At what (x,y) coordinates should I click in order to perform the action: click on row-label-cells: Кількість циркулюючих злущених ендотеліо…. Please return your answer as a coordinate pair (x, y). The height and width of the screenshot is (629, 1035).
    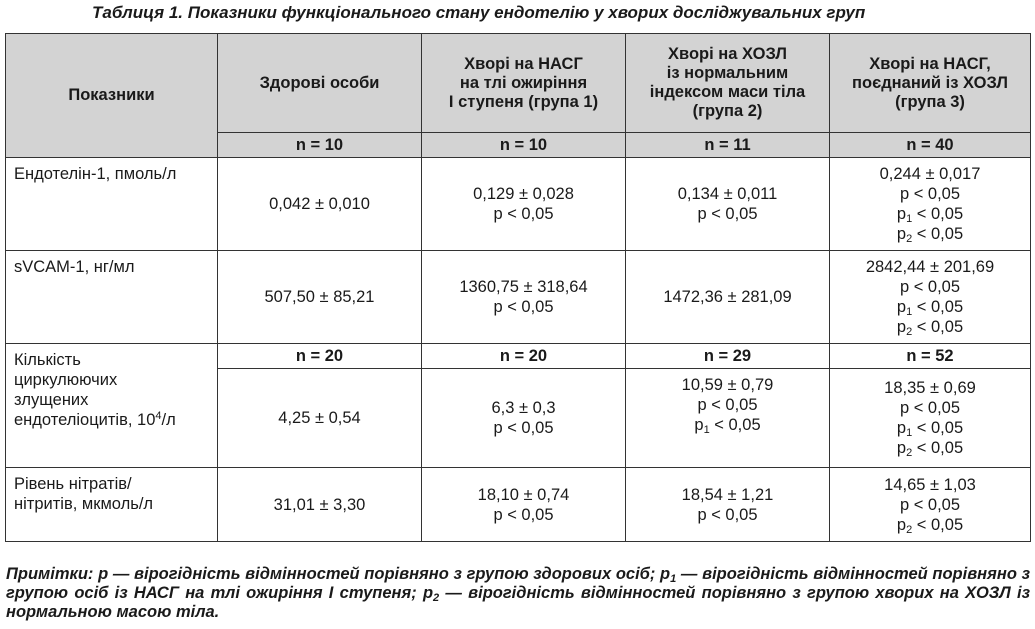
    Looking at the image, I should click on (111, 405).